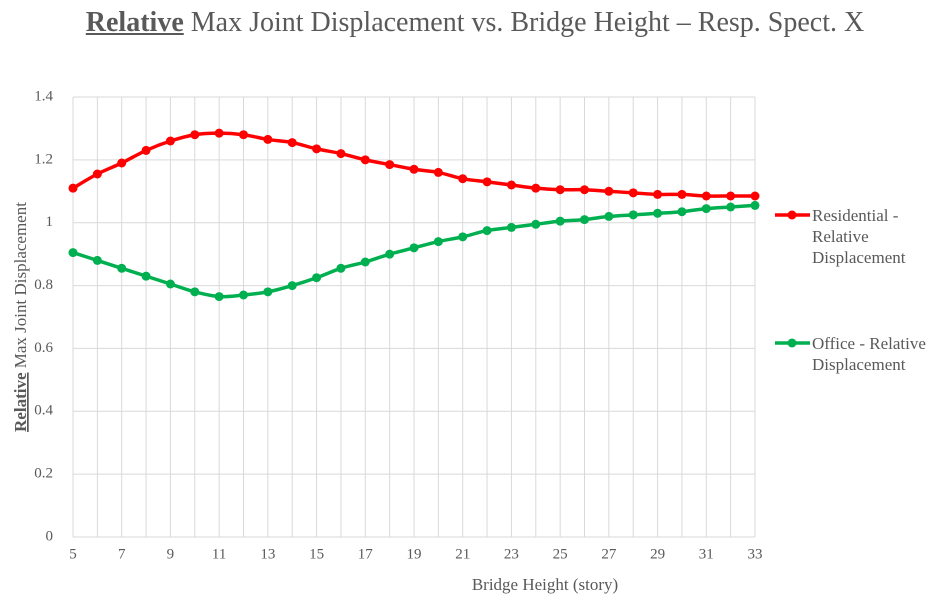 The image size is (945, 601). Describe the element at coordinates (43, 348) in the screenshot. I see `y-tick-label: 0.6` at that location.